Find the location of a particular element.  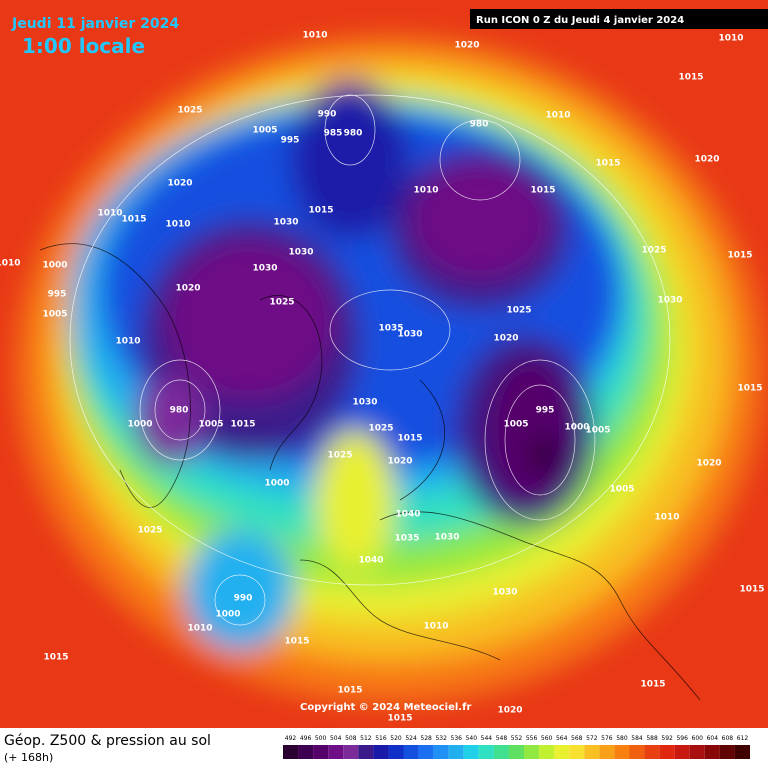

scale-label: 536 is located at coordinates (457, 738).